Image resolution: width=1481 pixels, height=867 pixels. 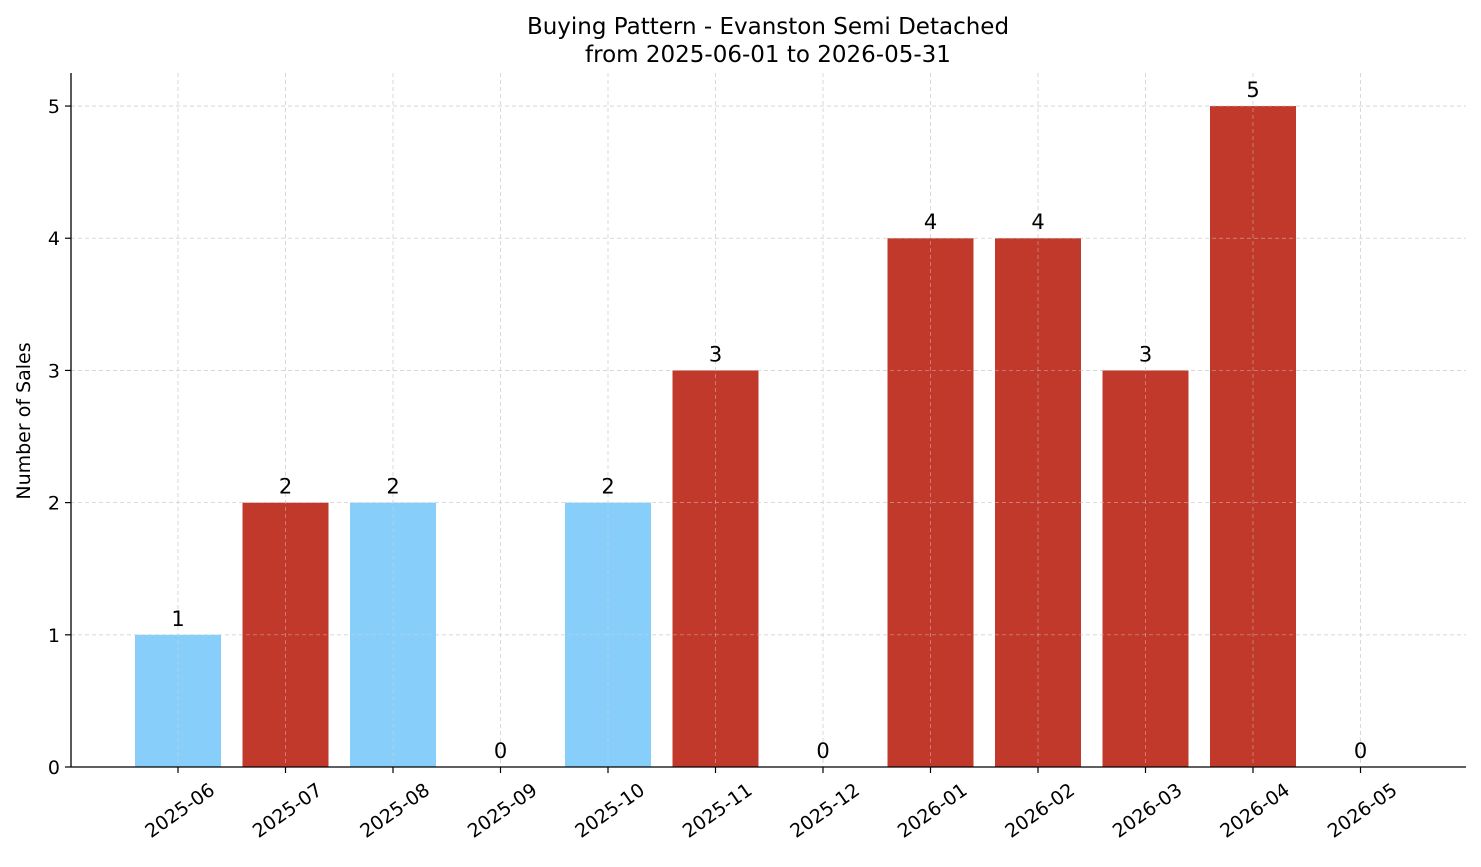 What do you see at coordinates (54, 107) in the screenshot?
I see `y-tick-label: 5` at bounding box center [54, 107].